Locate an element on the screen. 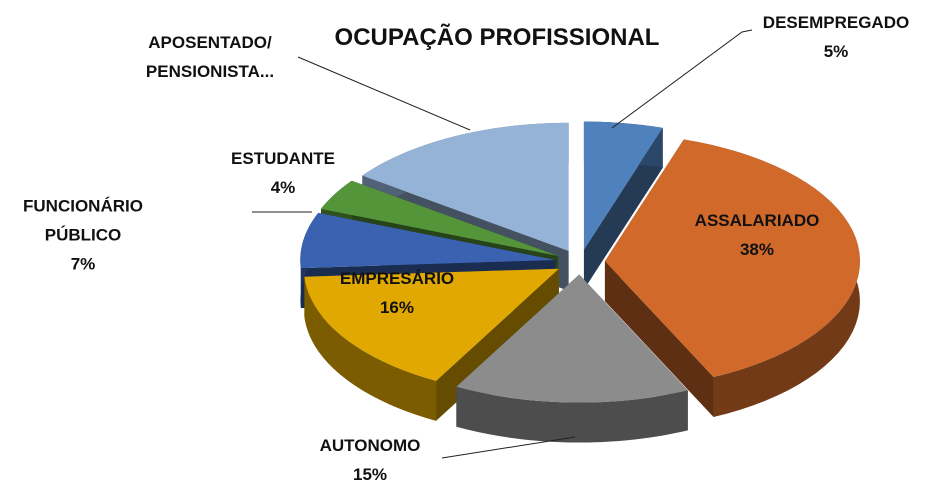 The height and width of the screenshot is (487, 929). data-label: ASSALARIADO 38% is located at coordinates (757, 235).